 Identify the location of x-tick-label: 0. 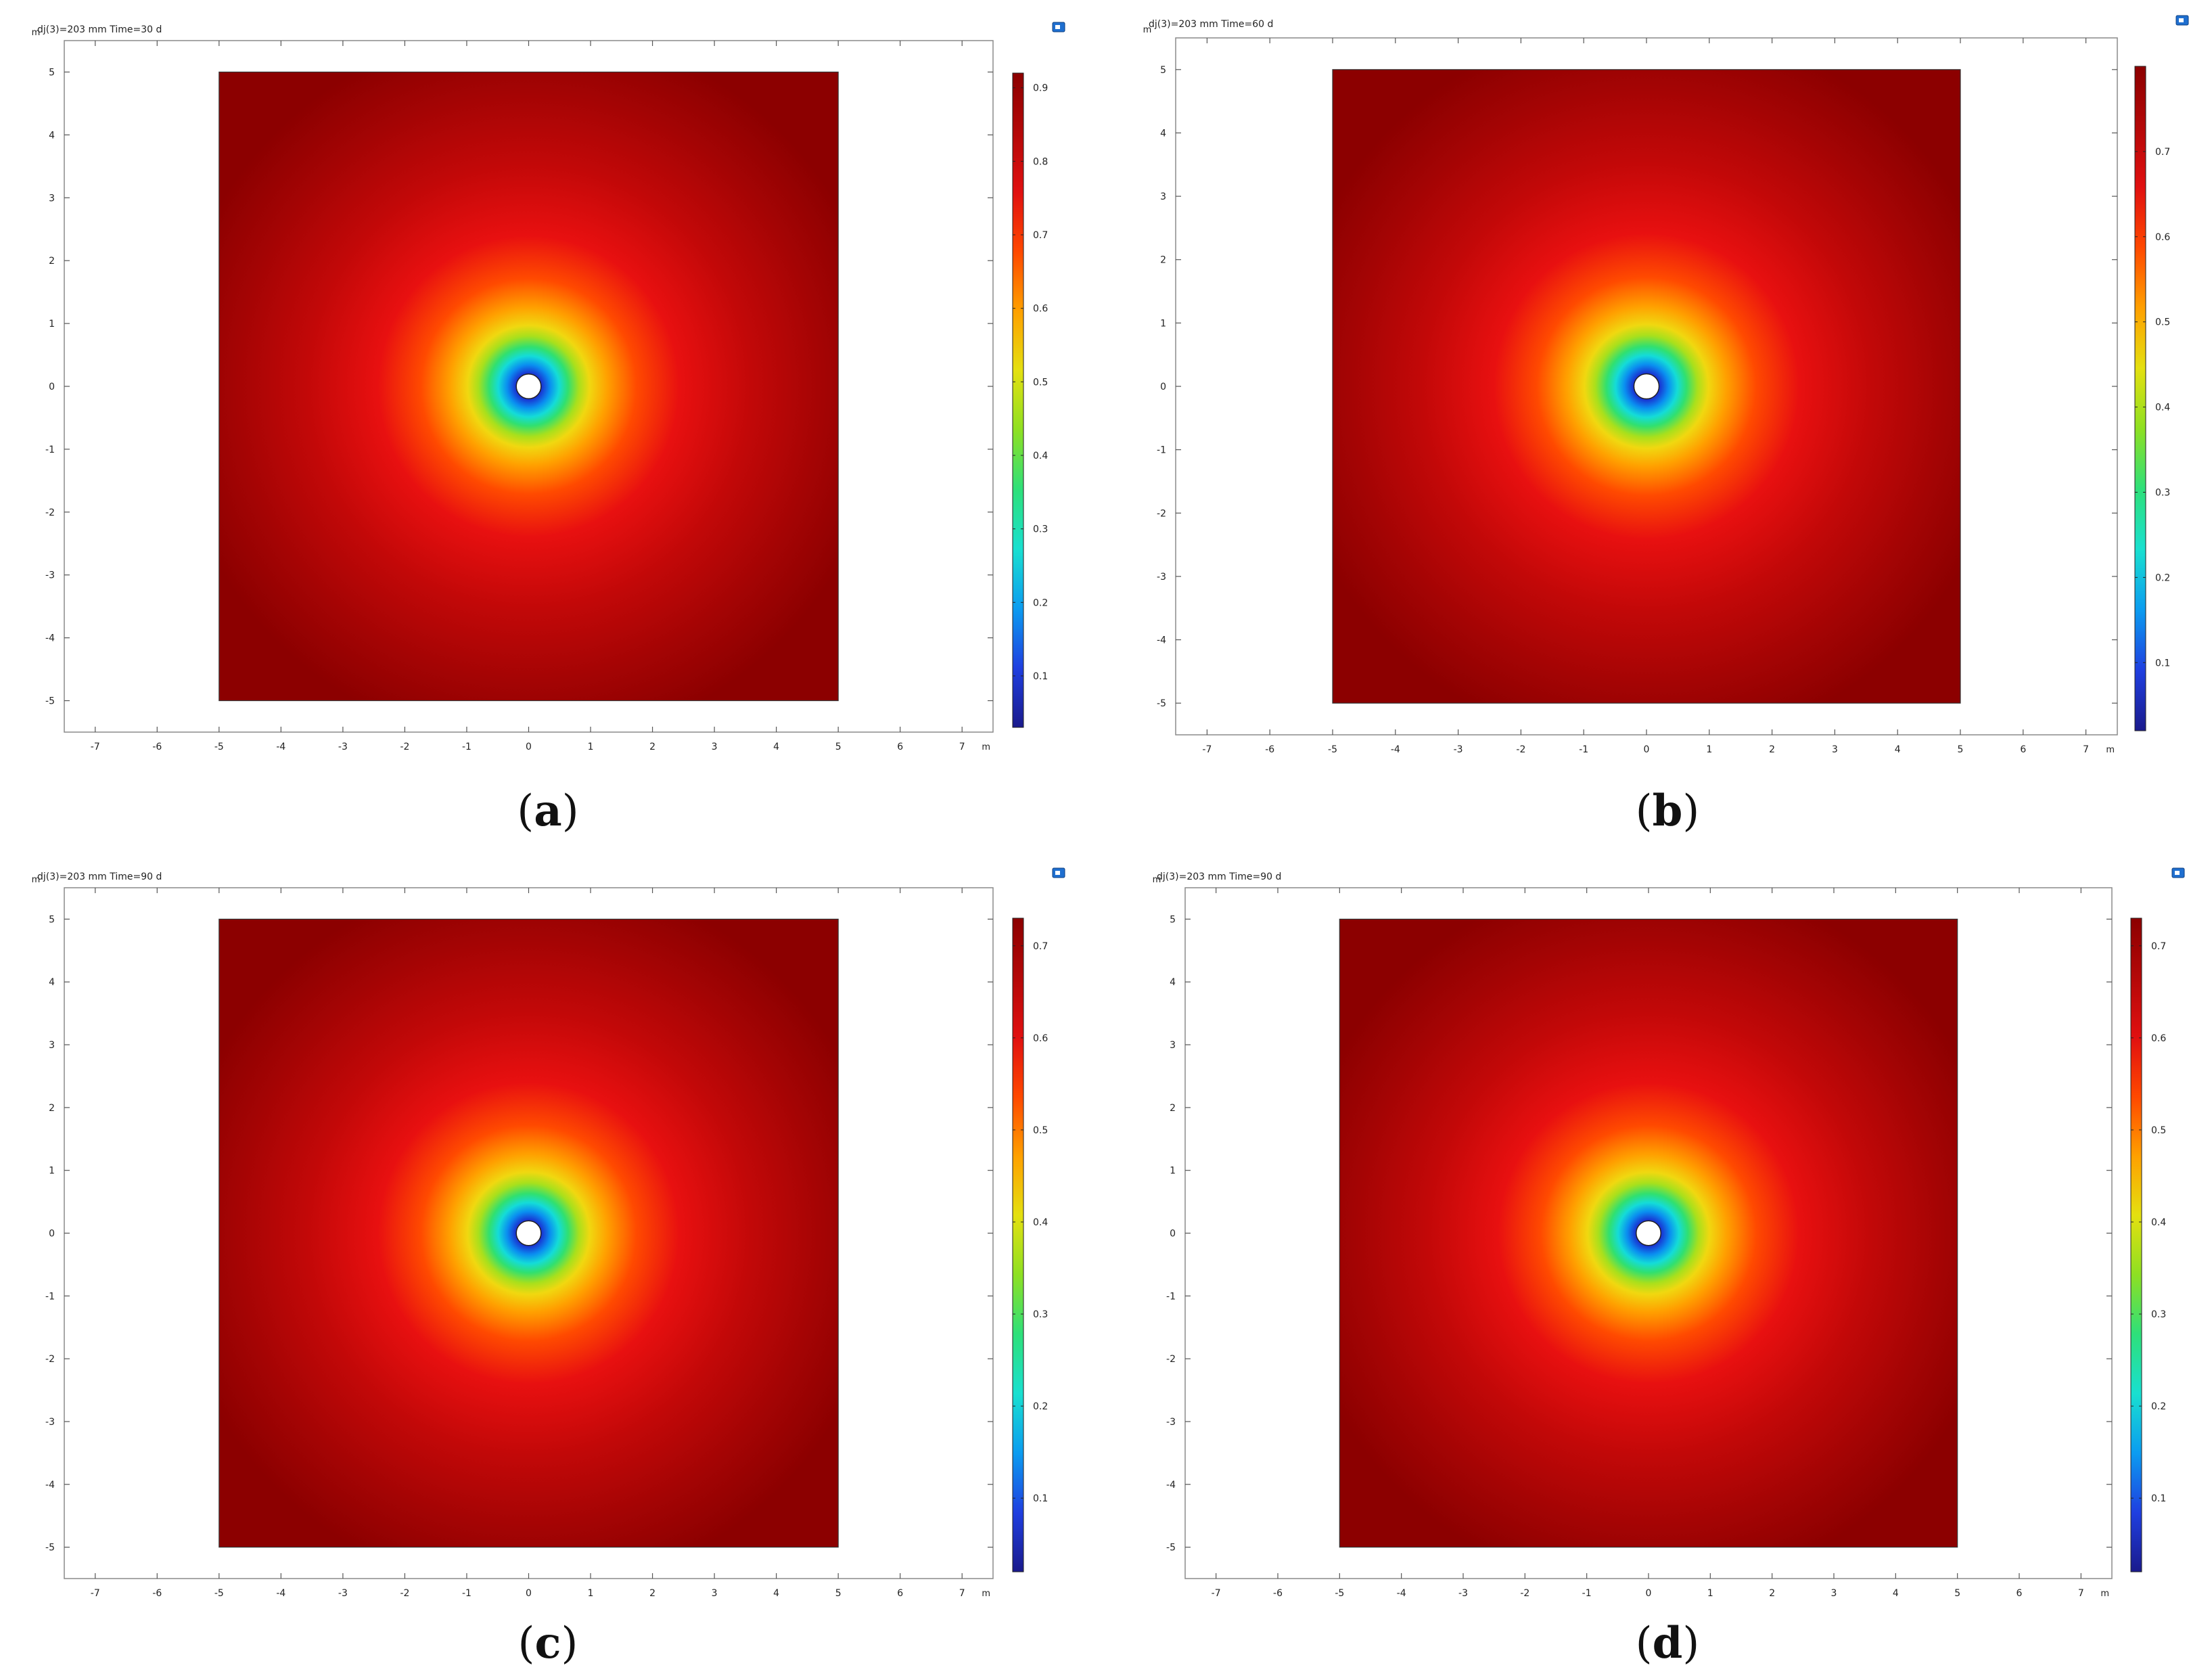
(1649, 1593).